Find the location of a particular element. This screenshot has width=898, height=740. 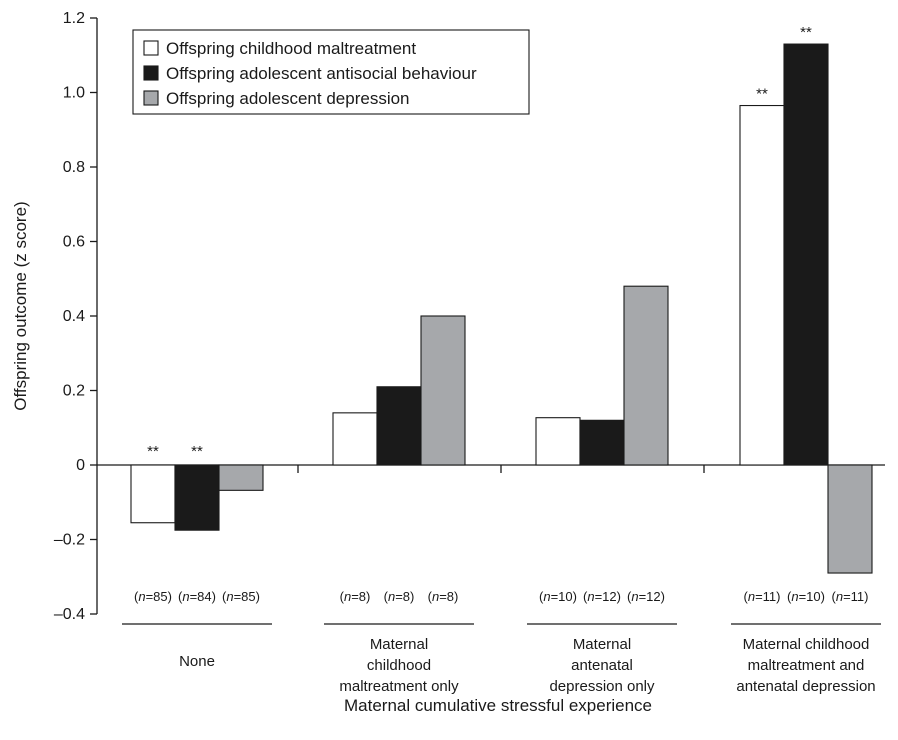

y-tick-label: –0.2 is located at coordinates (69, 540).